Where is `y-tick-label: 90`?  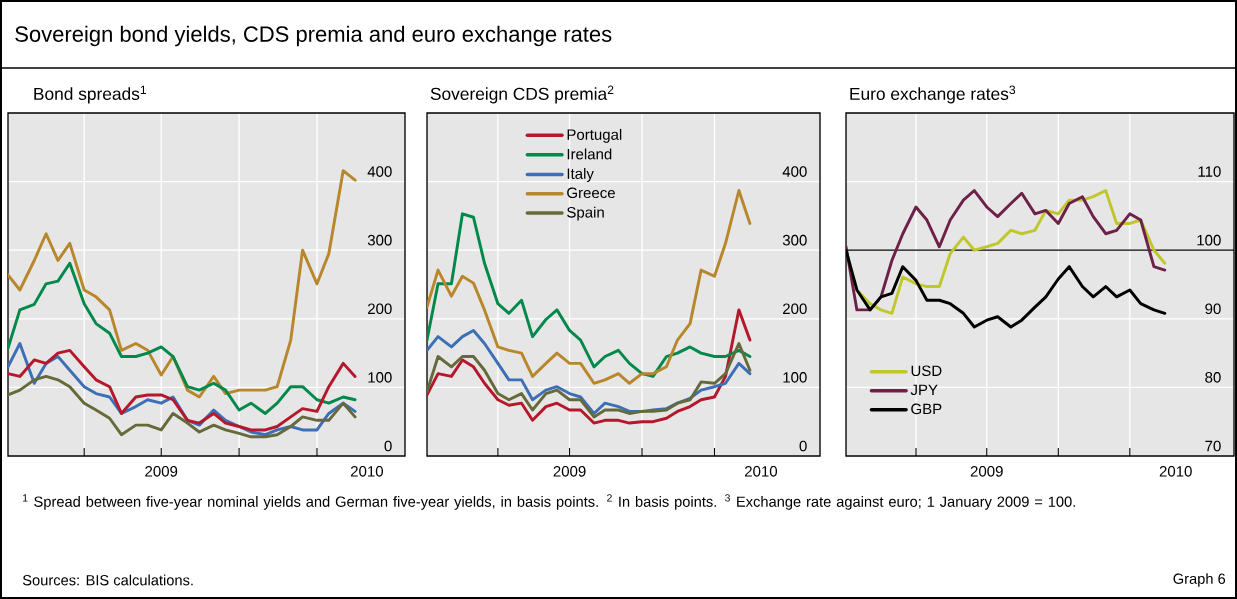 y-tick-label: 90 is located at coordinates (1213, 309).